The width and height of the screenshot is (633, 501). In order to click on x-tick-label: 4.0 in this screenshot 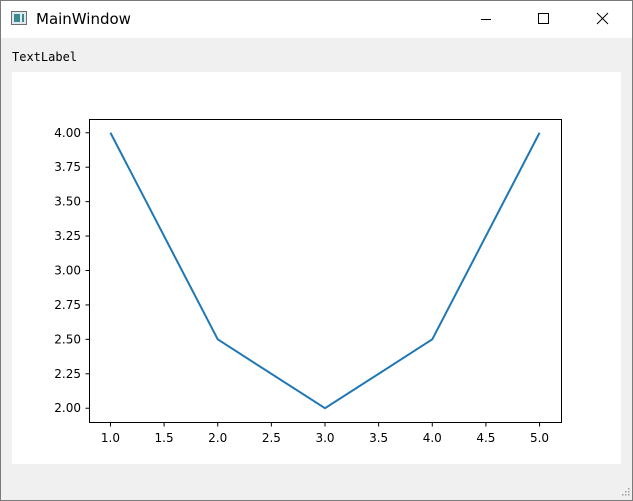, I will do `click(432, 438)`.